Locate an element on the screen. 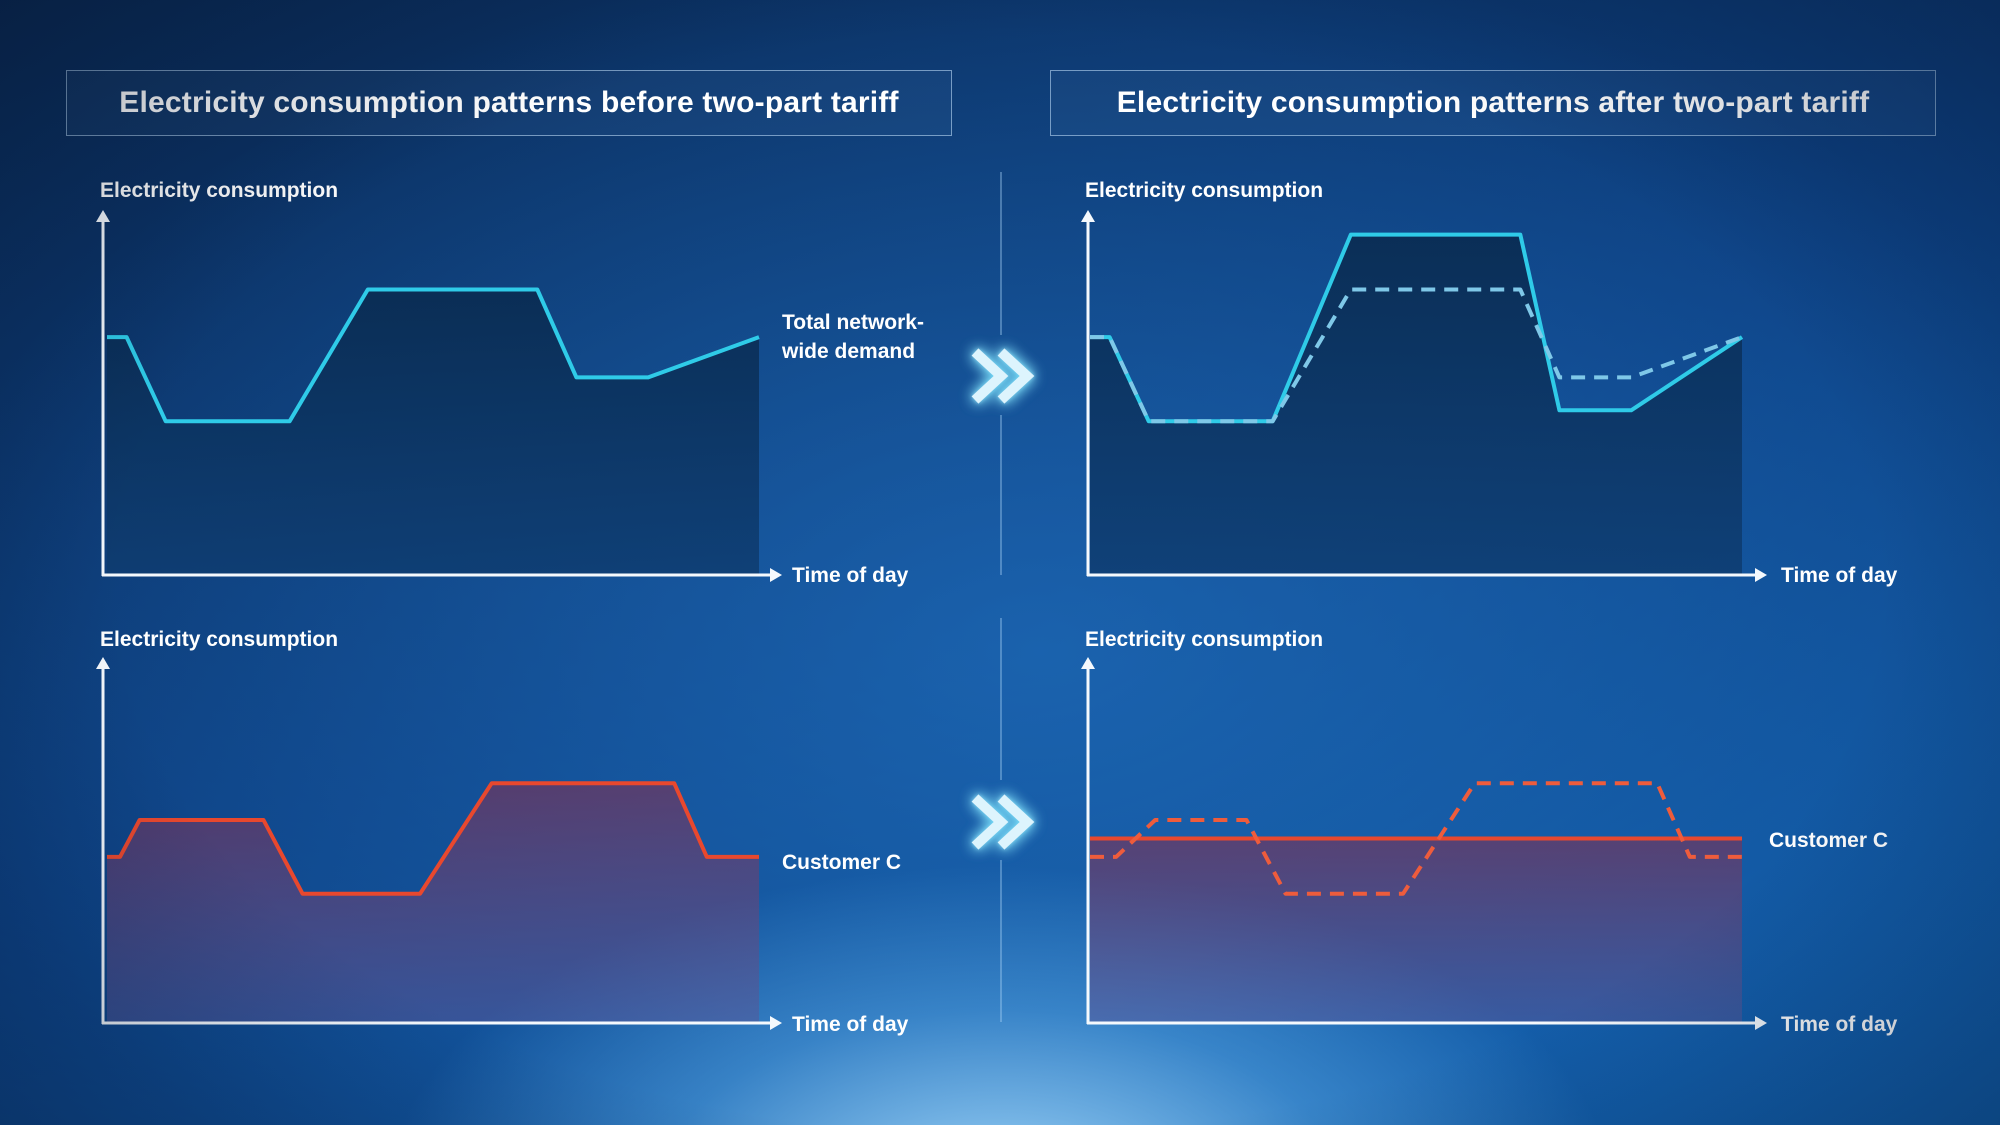  chart-network-before is located at coordinates (439, 396).